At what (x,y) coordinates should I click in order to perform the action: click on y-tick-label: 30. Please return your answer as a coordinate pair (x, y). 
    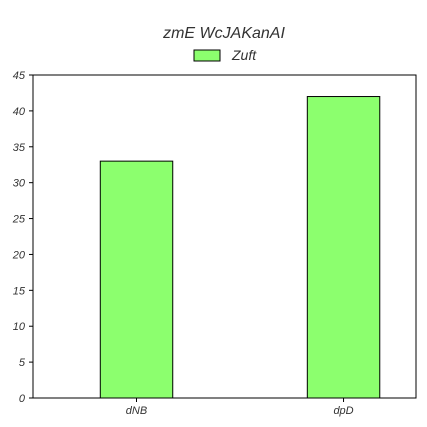
    Looking at the image, I should click on (19, 184).